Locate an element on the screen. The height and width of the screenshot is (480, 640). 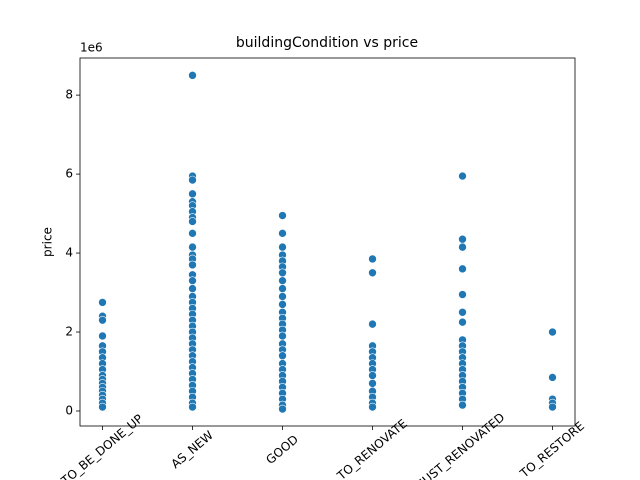
y-tick-label: 0 is located at coordinates (69, 410).